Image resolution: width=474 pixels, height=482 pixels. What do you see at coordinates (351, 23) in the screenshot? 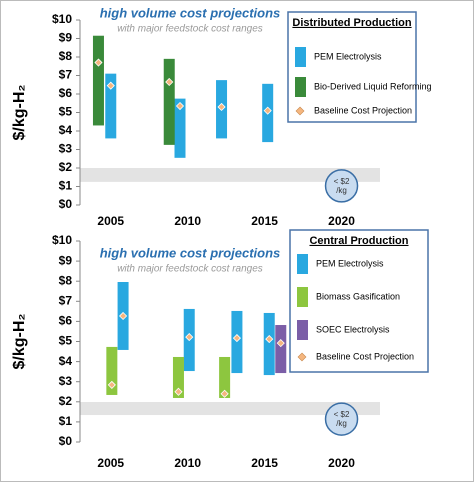
I see `legend-title: Distributed Production` at bounding box center [351, 23].